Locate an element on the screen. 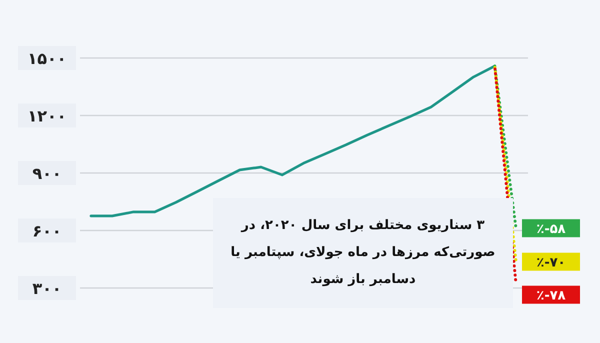  series-label: ٪-۵۸ is located at coordinates (551, 230).